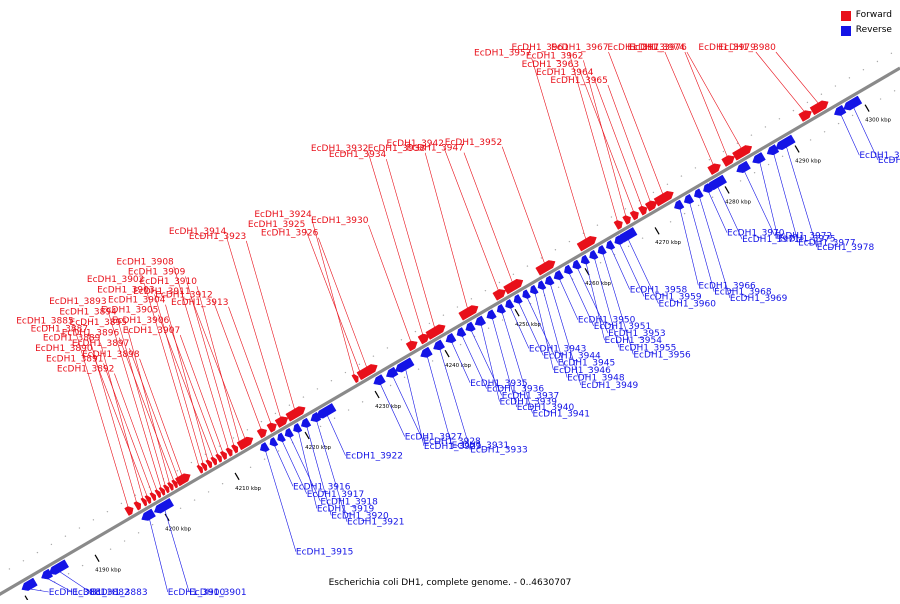  Describe the element at coordinates (91, 334) in the screenshot. I see `forward-gene-label: EcDH1_3896` at that location.